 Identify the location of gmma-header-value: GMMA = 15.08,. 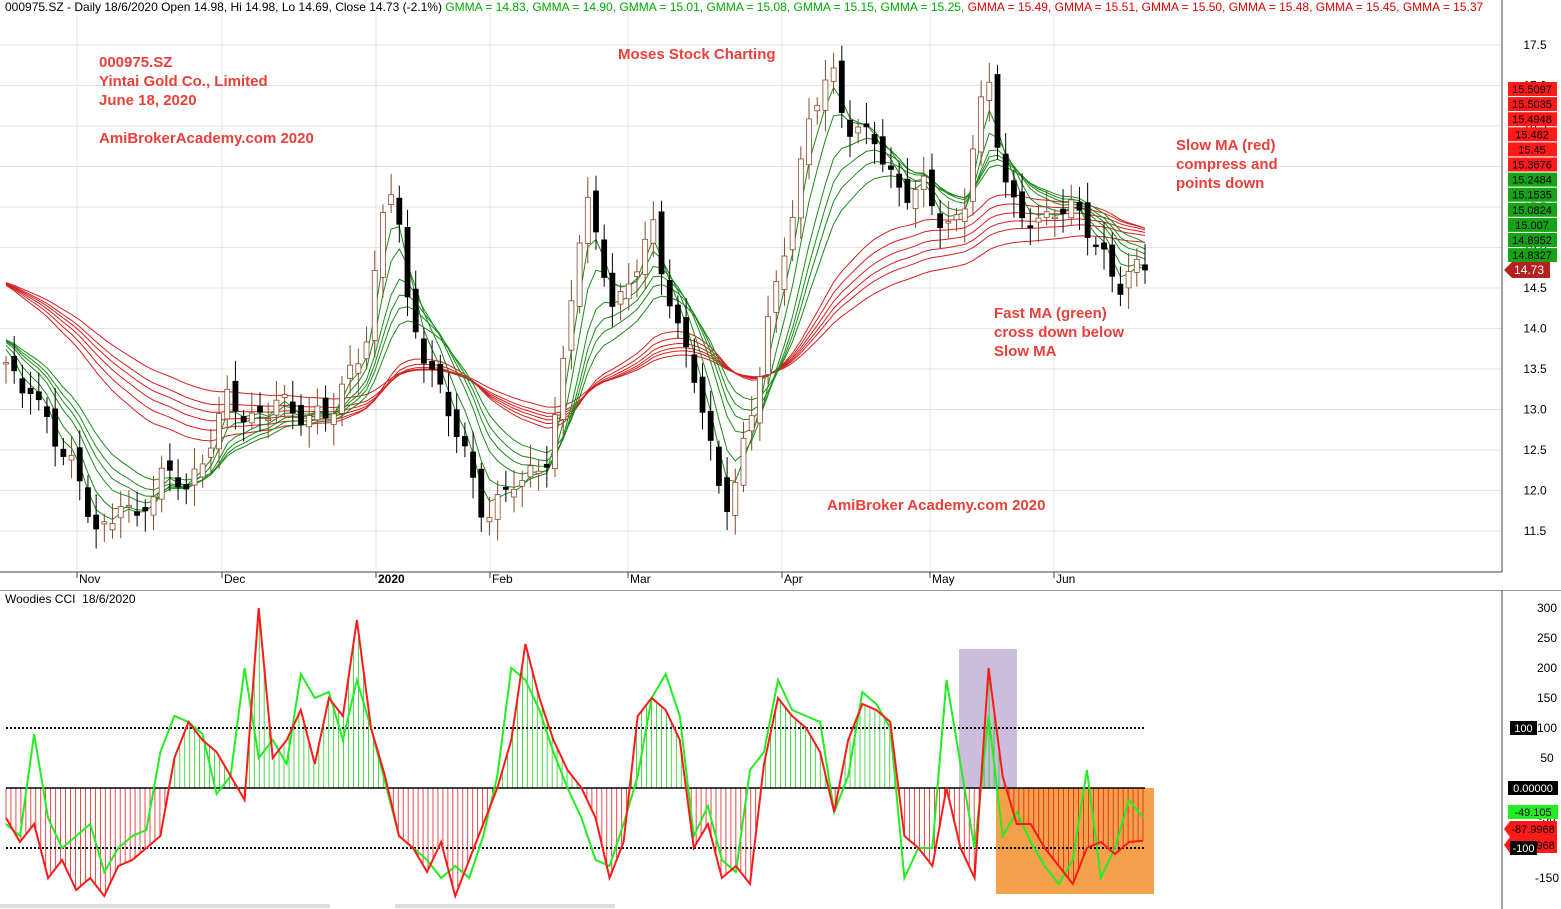
(747, 7).